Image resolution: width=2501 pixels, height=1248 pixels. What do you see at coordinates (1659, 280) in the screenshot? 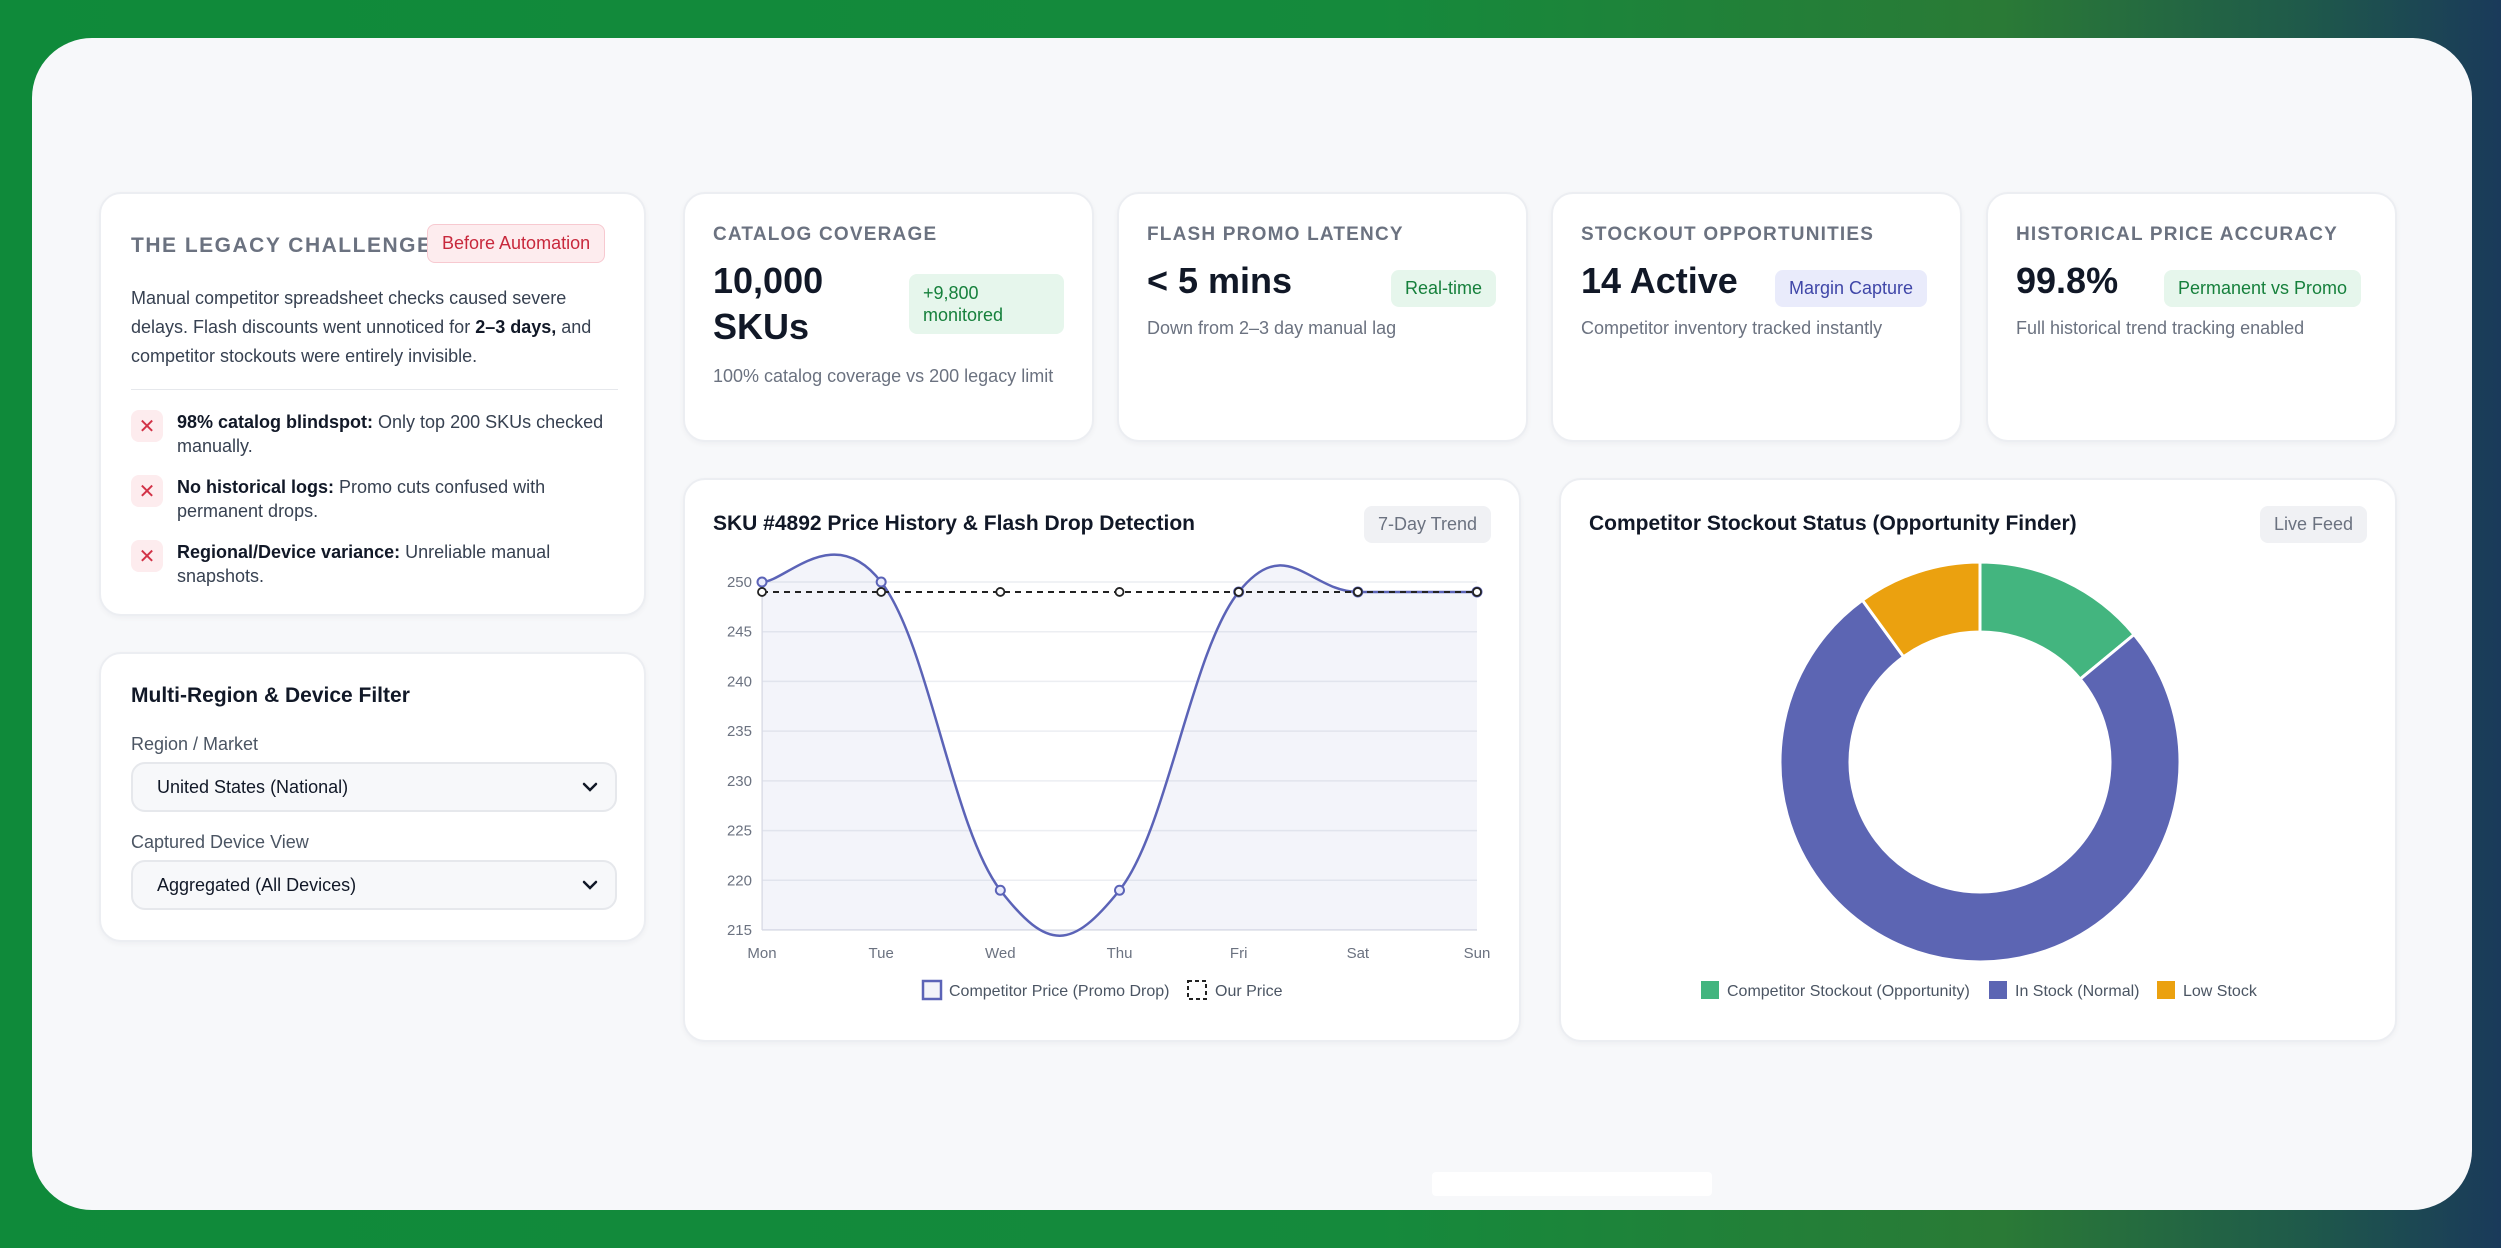
I see `kpi-value: 14 Active` at bounding box center [1659, 280].